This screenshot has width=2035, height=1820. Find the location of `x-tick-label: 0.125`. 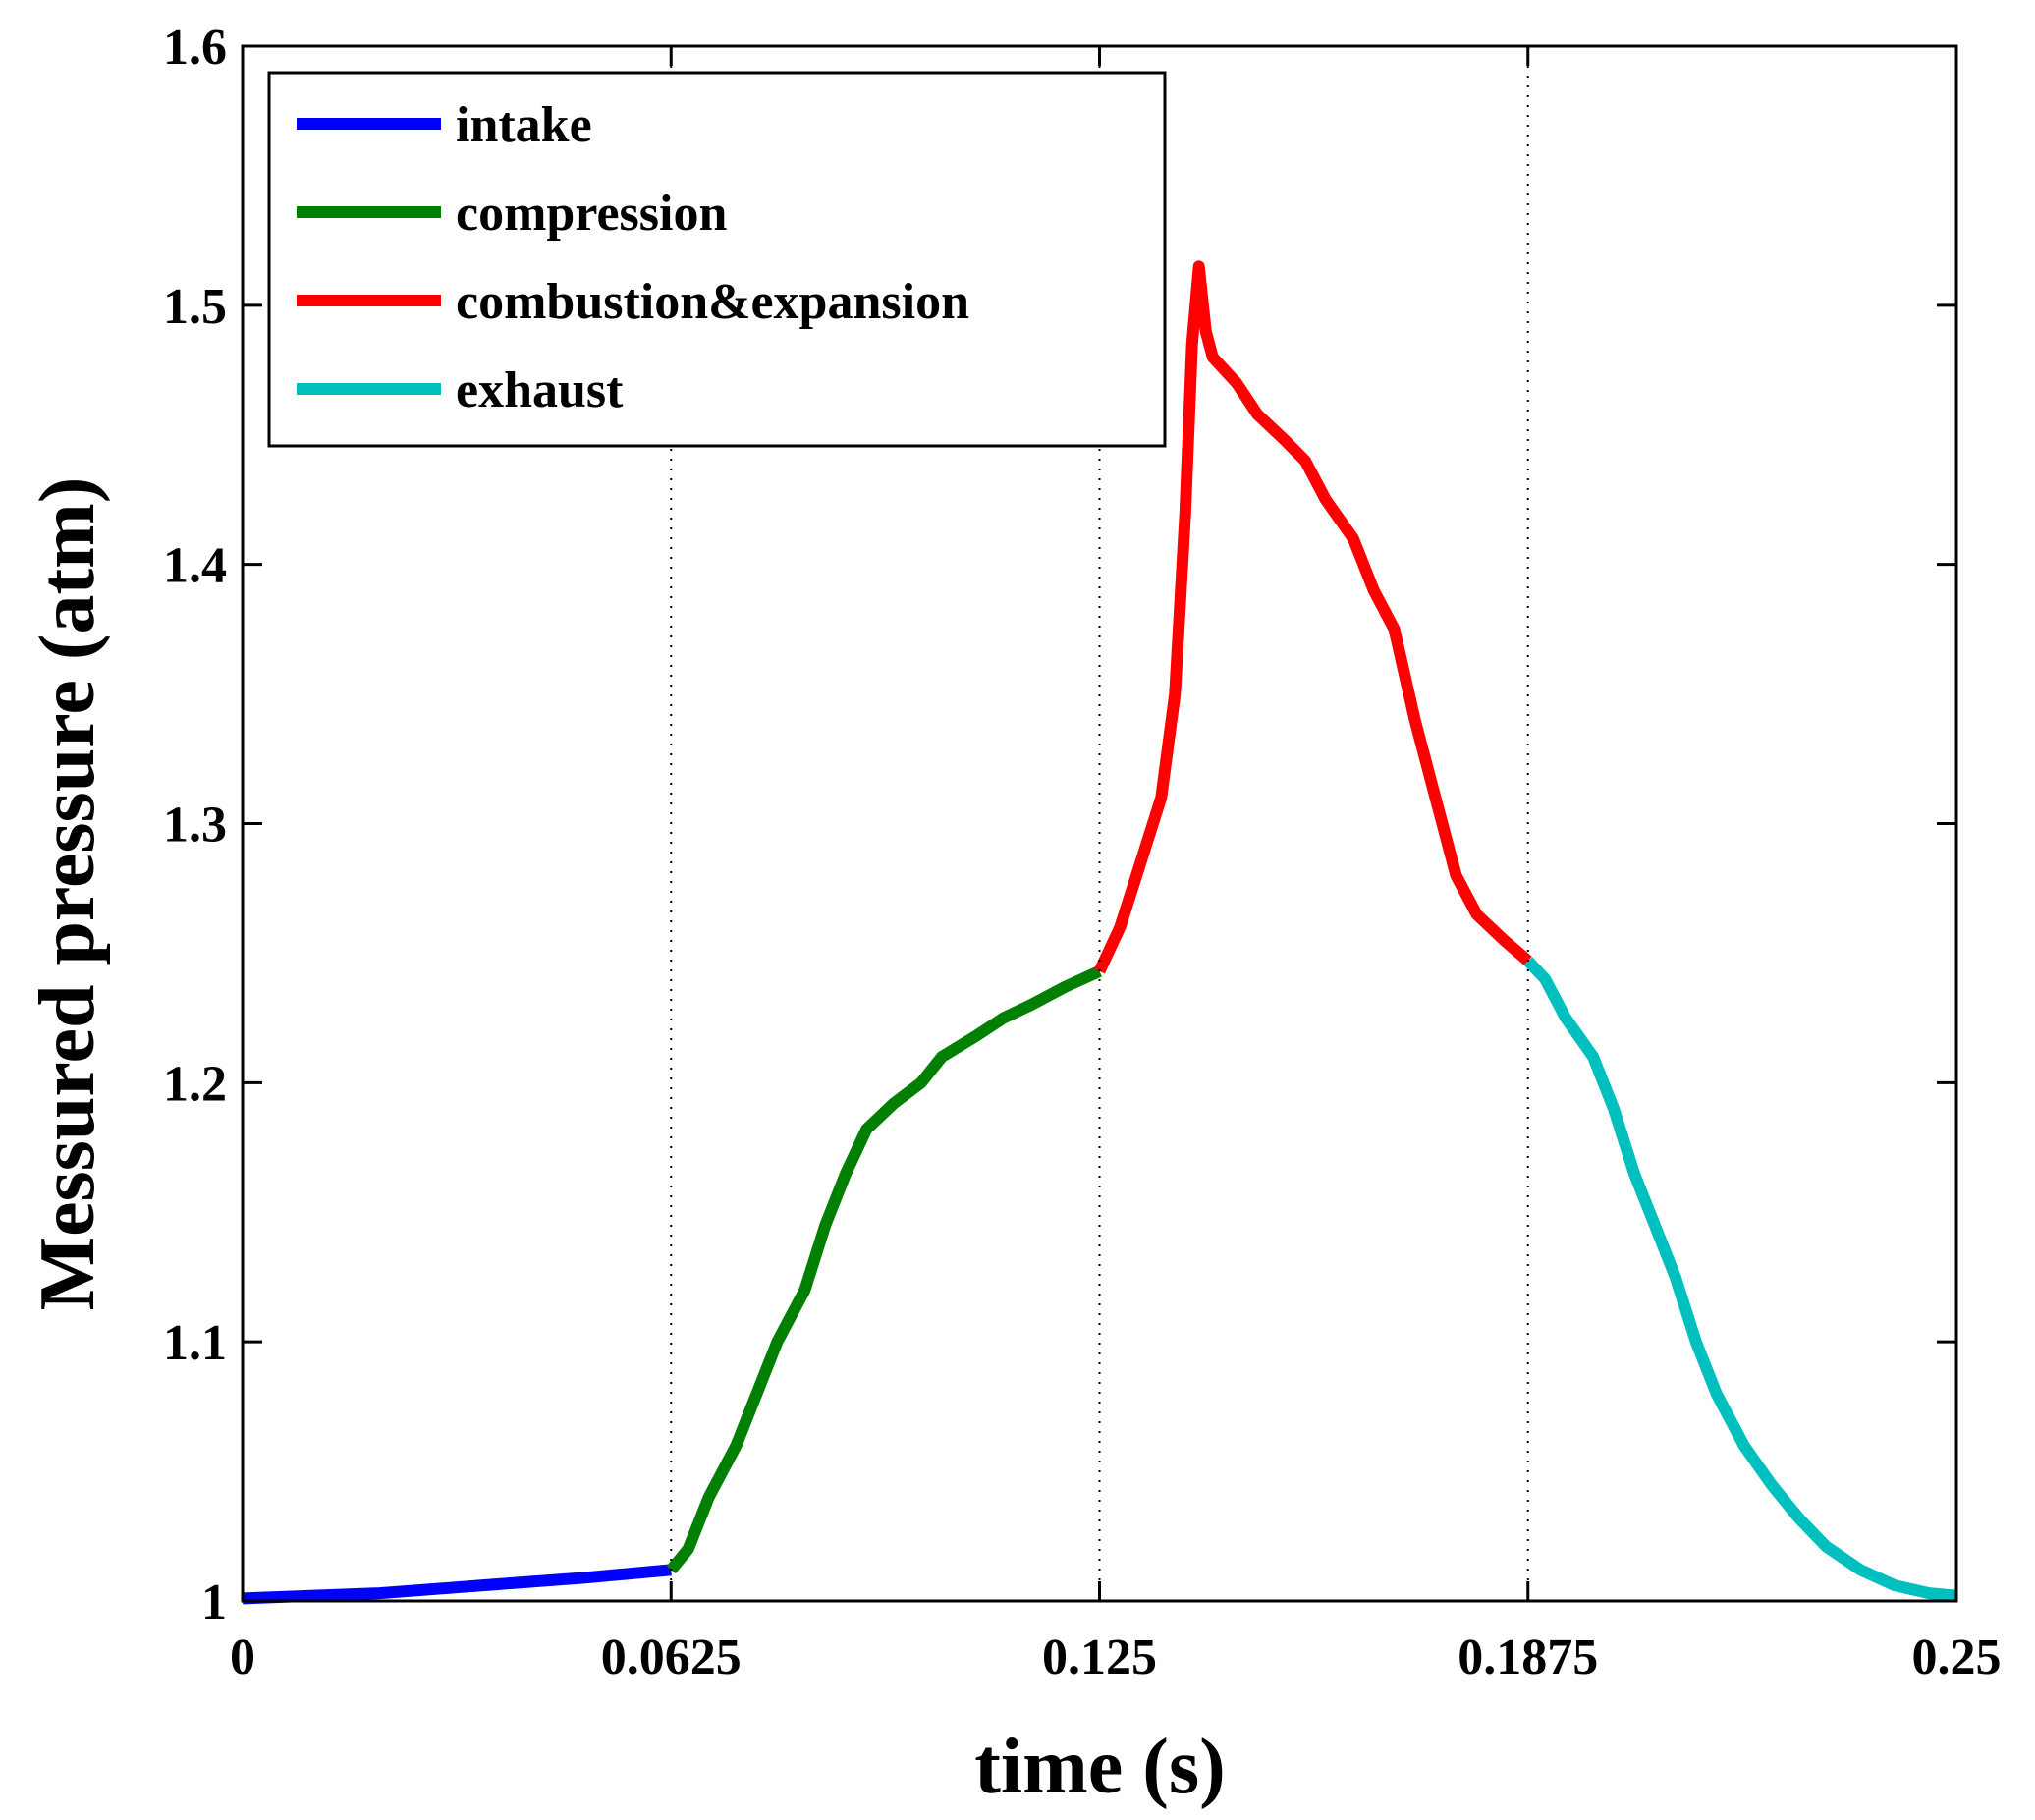

x-tick-label: 0.125 is located at coordinates (1099, 1657).